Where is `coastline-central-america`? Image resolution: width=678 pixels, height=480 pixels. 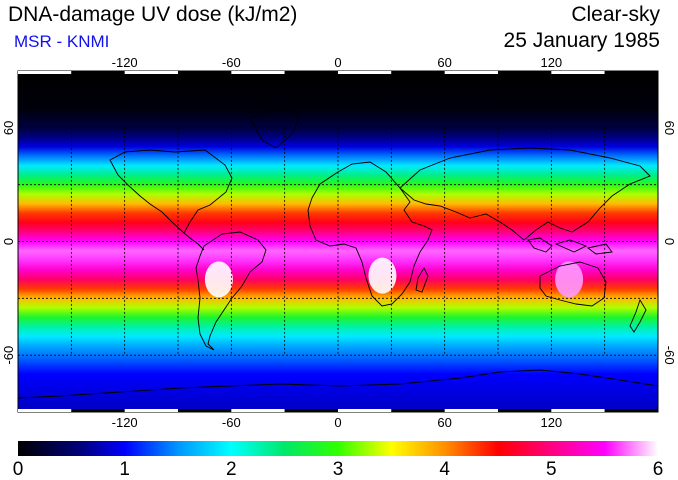
coastline-central-america is located at coordinates (194, 241).